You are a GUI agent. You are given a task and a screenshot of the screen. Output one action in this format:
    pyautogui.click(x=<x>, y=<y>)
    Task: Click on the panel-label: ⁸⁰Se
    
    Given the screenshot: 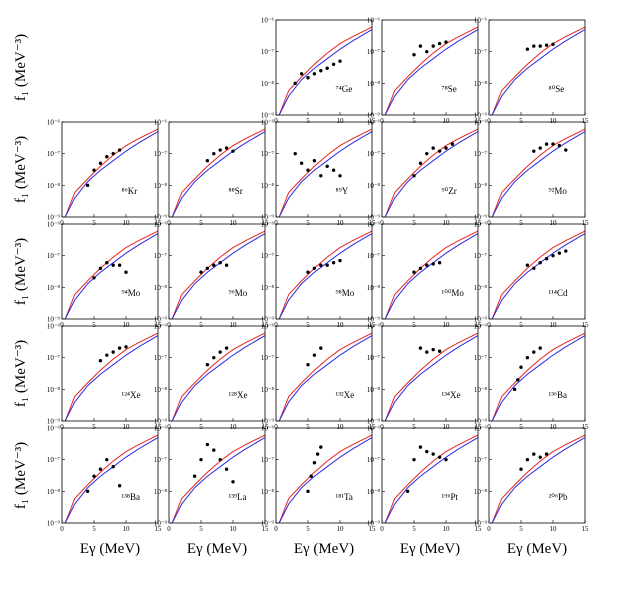 What is the action you would take?
    pyautogui.click(x=557, y=89)
    